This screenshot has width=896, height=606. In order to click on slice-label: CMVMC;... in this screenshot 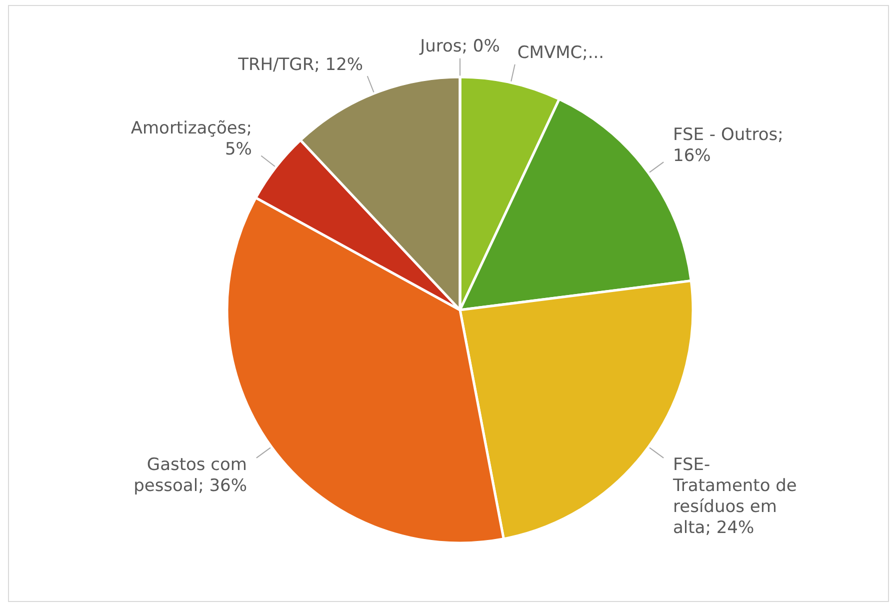, I will do `click(560, 53)`.